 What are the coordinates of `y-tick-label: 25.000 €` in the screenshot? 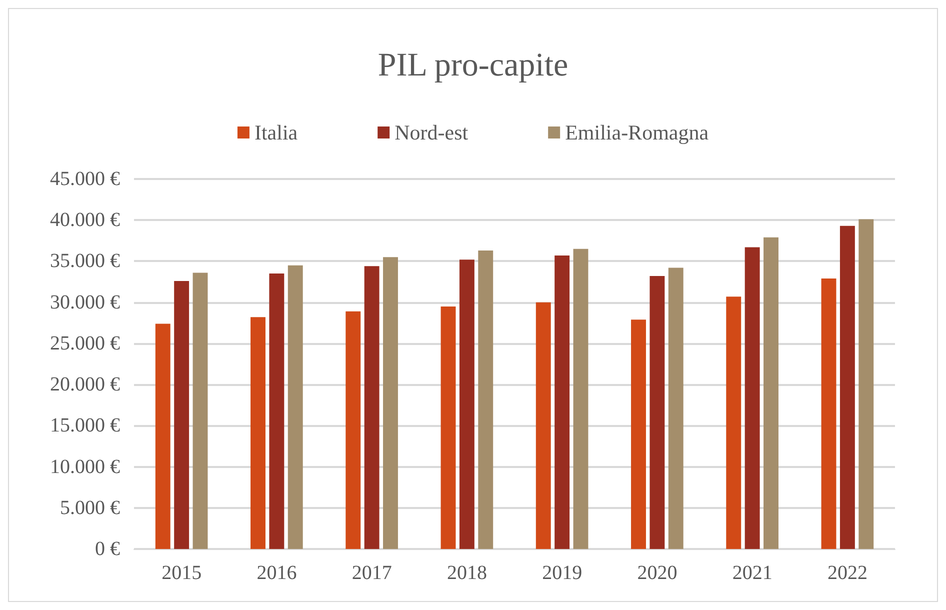 It's located at (85, 343).